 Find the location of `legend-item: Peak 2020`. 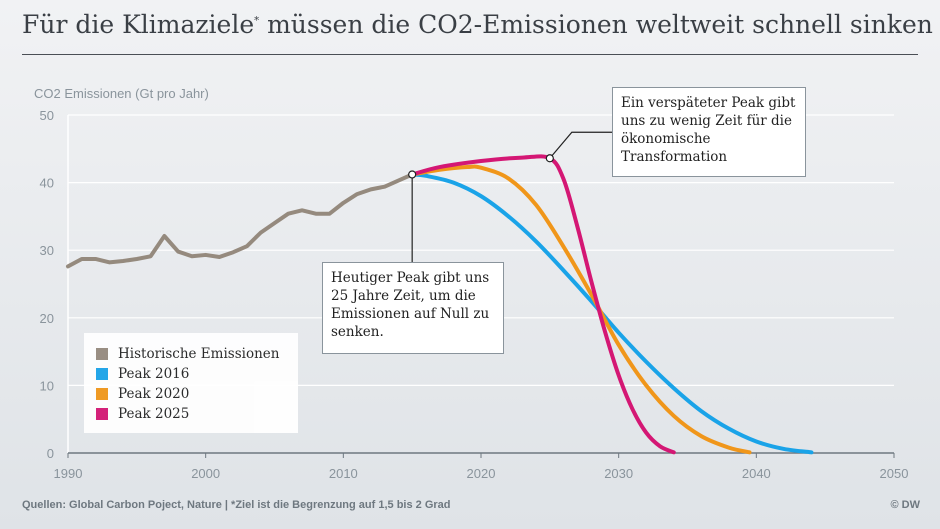

legend-item: Peak 2020 is located at coordinates (142, 394).